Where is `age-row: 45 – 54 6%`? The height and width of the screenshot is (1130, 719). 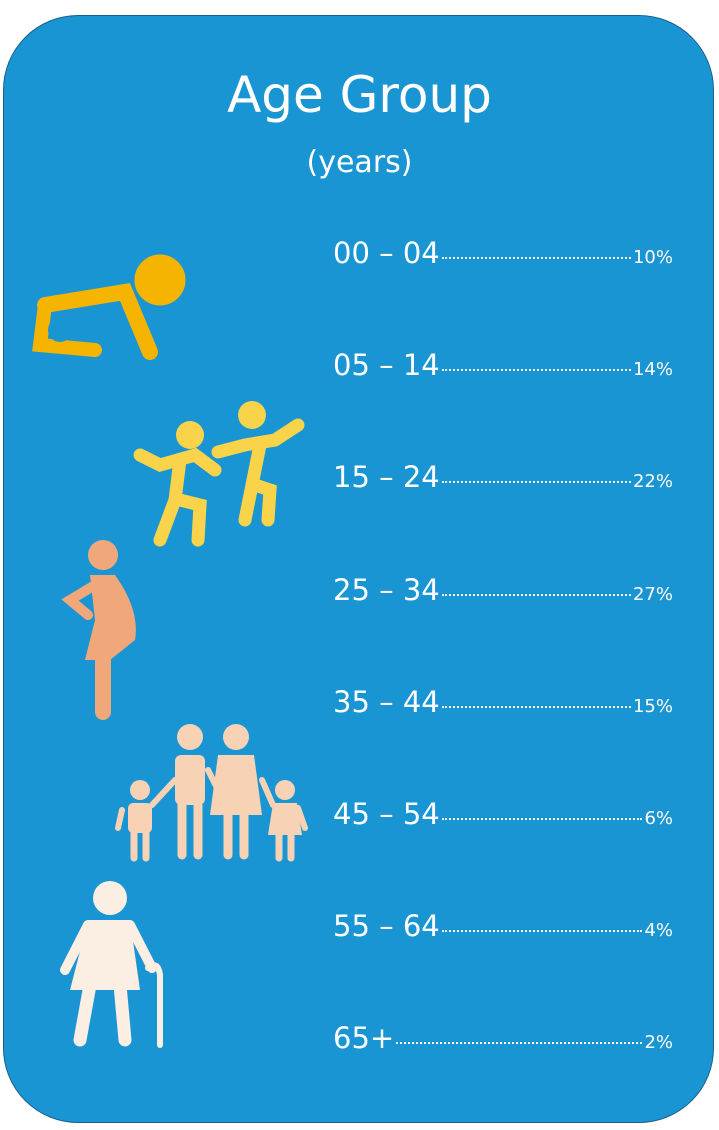 age-row: 45 – 54 6% is located at coordinates (503, 814).